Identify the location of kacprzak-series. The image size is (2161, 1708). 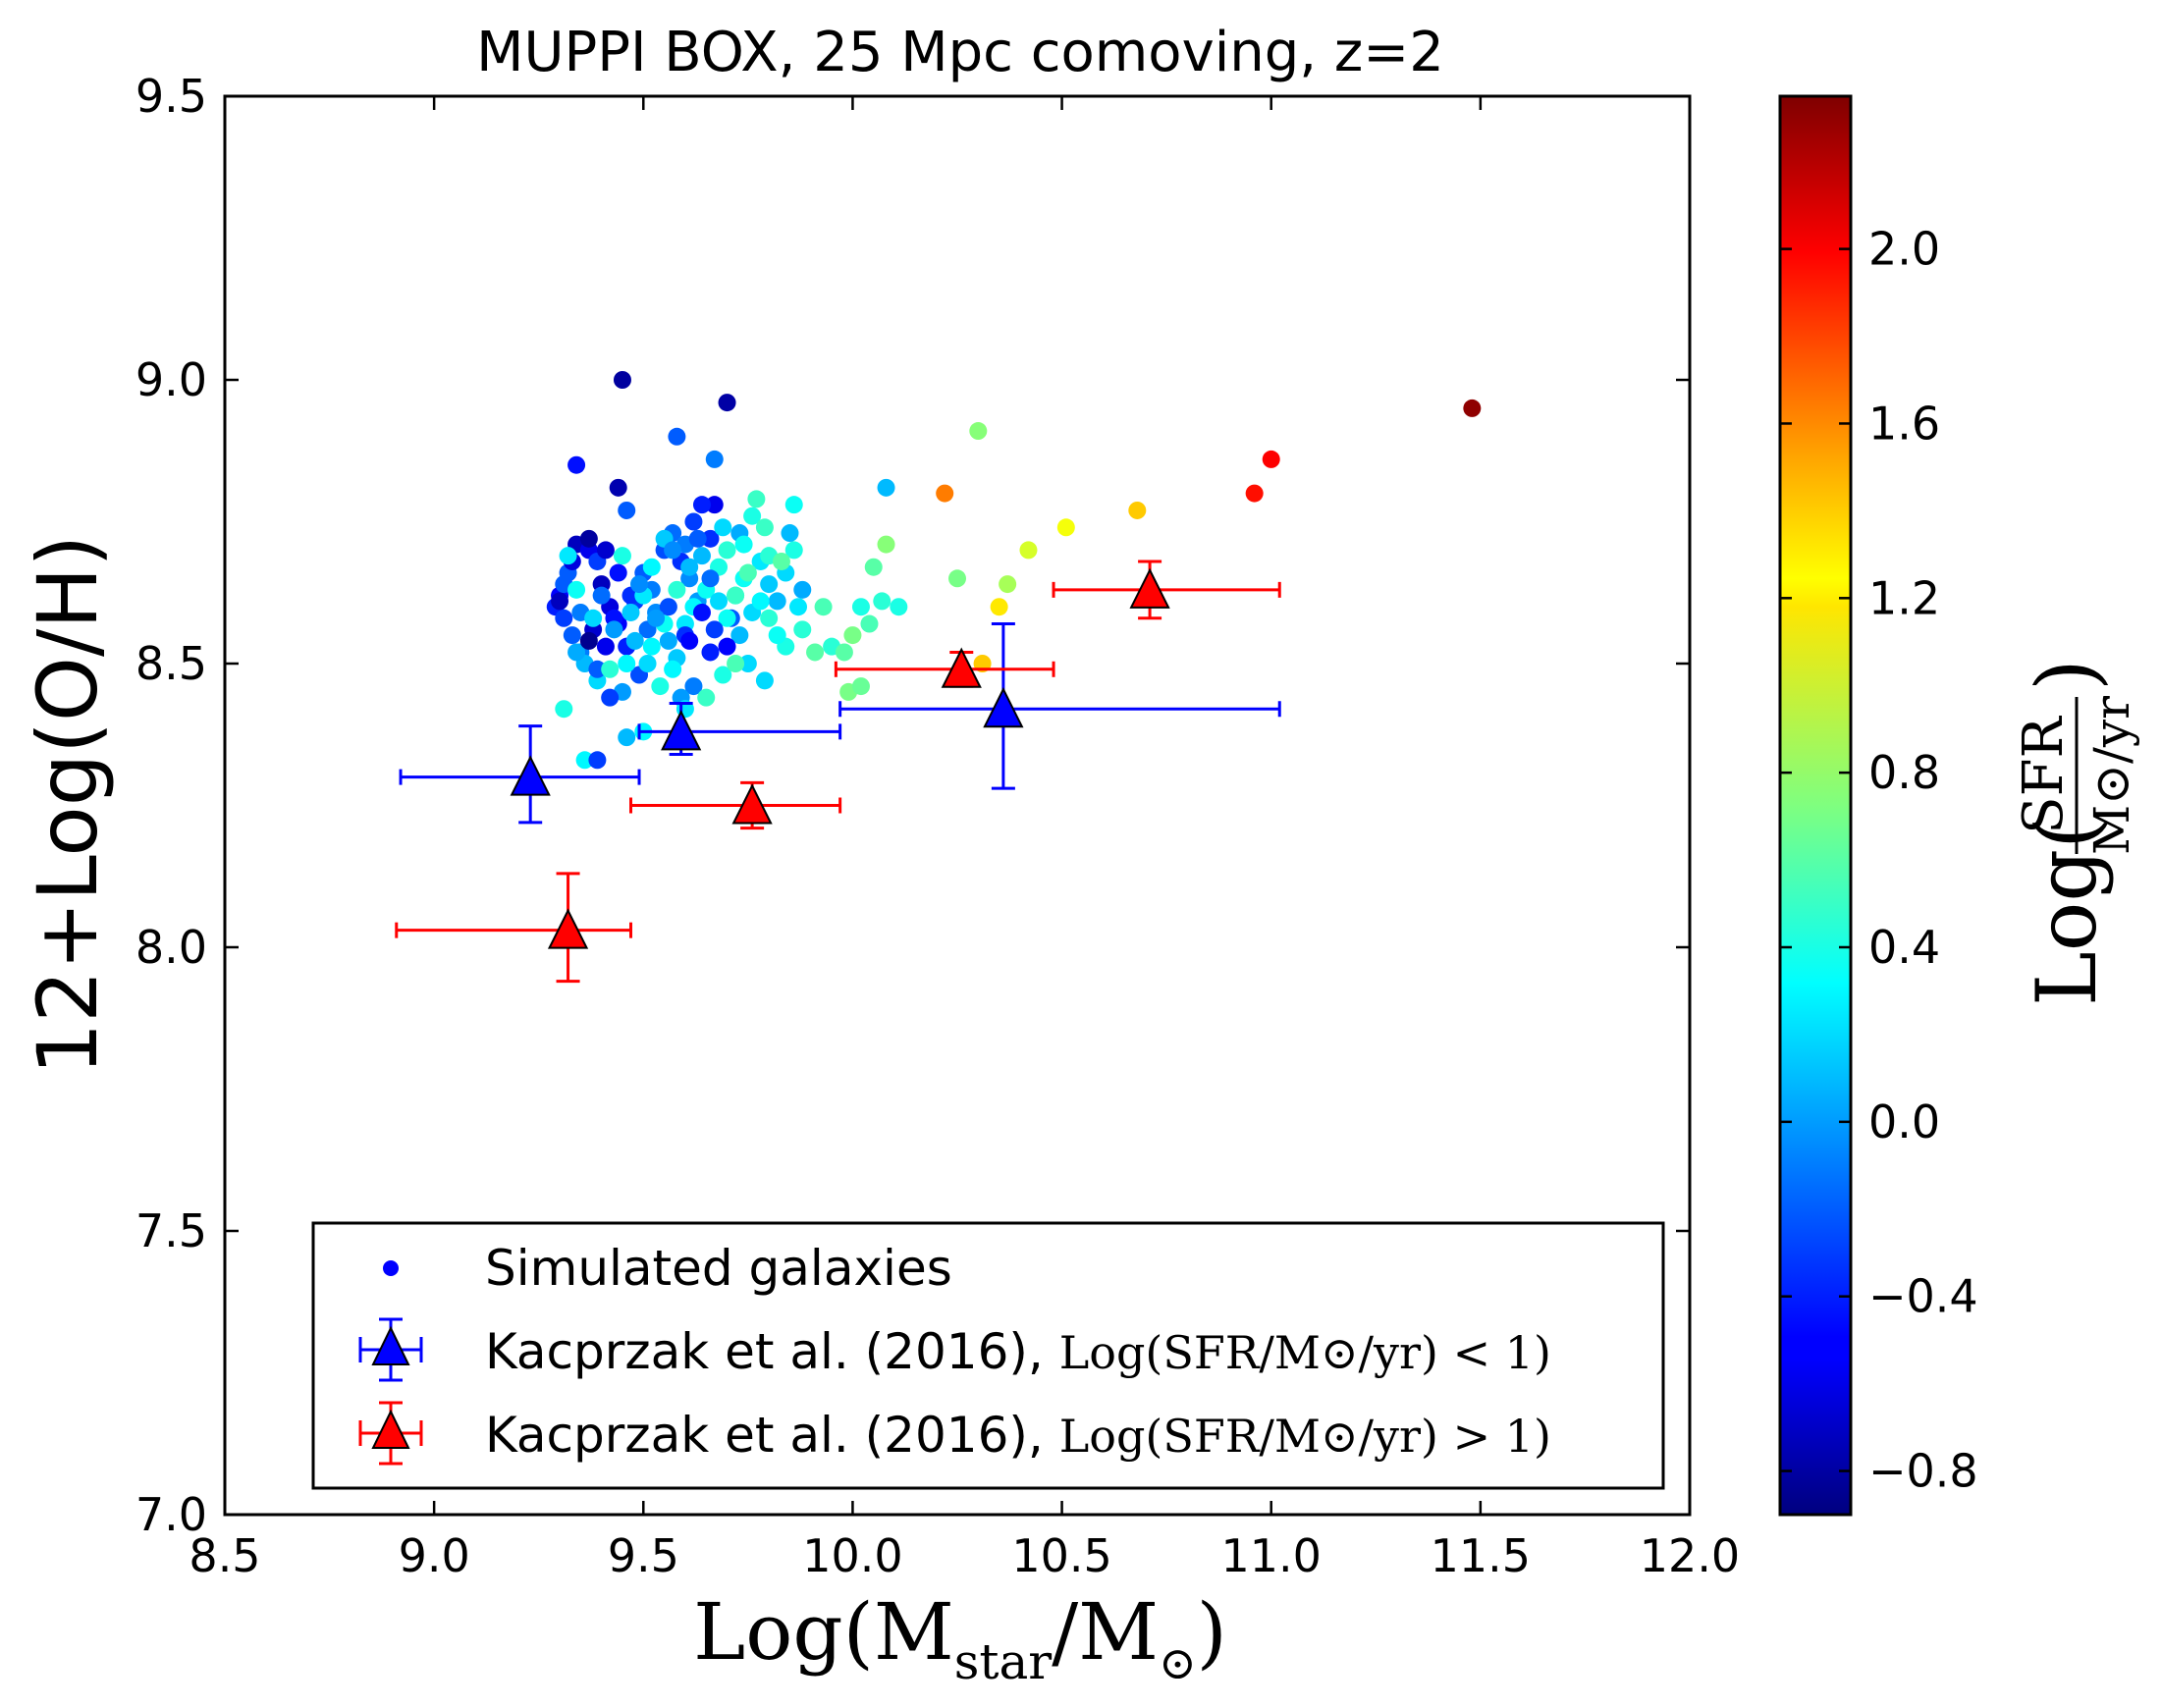
(838, 772).